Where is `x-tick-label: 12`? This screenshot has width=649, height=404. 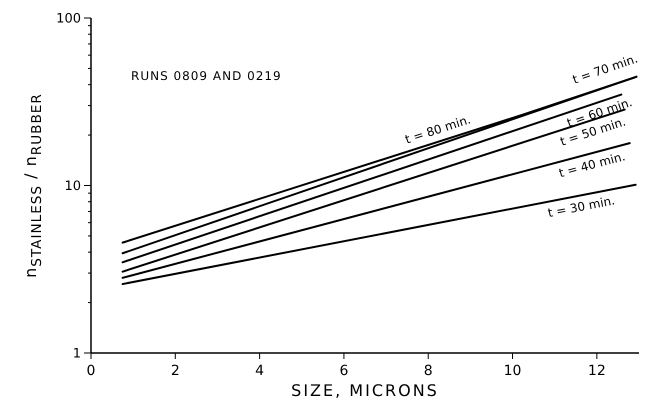
x-tick-label: 12 is located at coordinates (597, 371).